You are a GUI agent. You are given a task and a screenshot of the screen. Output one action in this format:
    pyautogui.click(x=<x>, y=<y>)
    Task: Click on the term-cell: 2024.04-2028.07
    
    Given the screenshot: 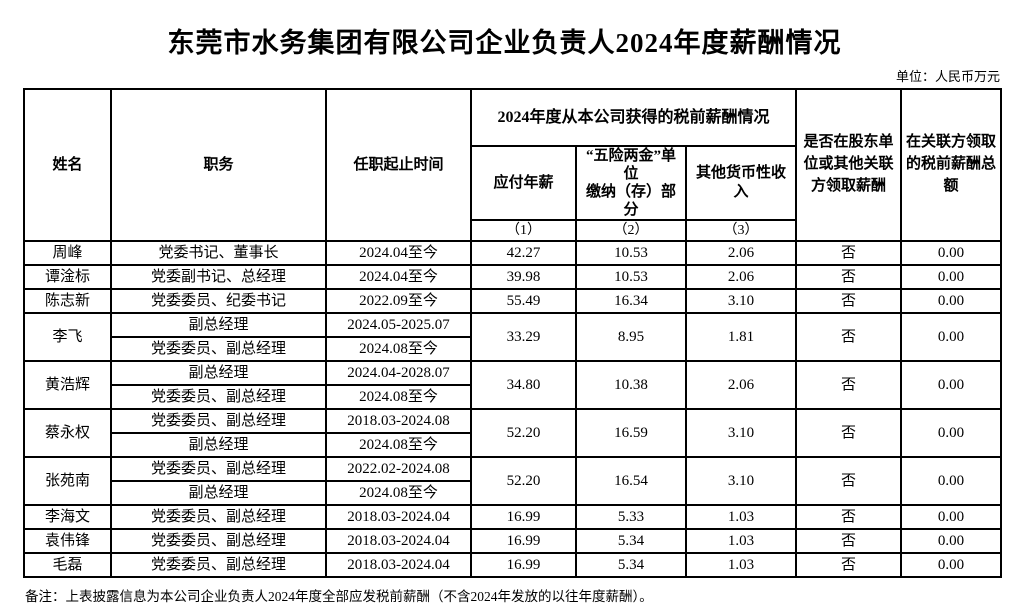 What is the action you would take?
    pyautogui.click(x=398, y=373)
    